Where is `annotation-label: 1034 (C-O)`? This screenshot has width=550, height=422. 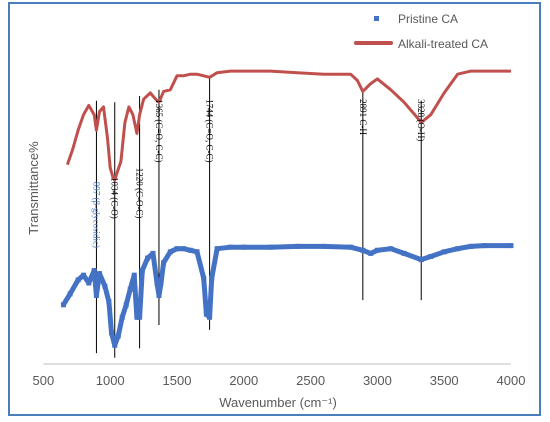 annotation-label: 1034 (C-O) is located at coordinates (115, 198).